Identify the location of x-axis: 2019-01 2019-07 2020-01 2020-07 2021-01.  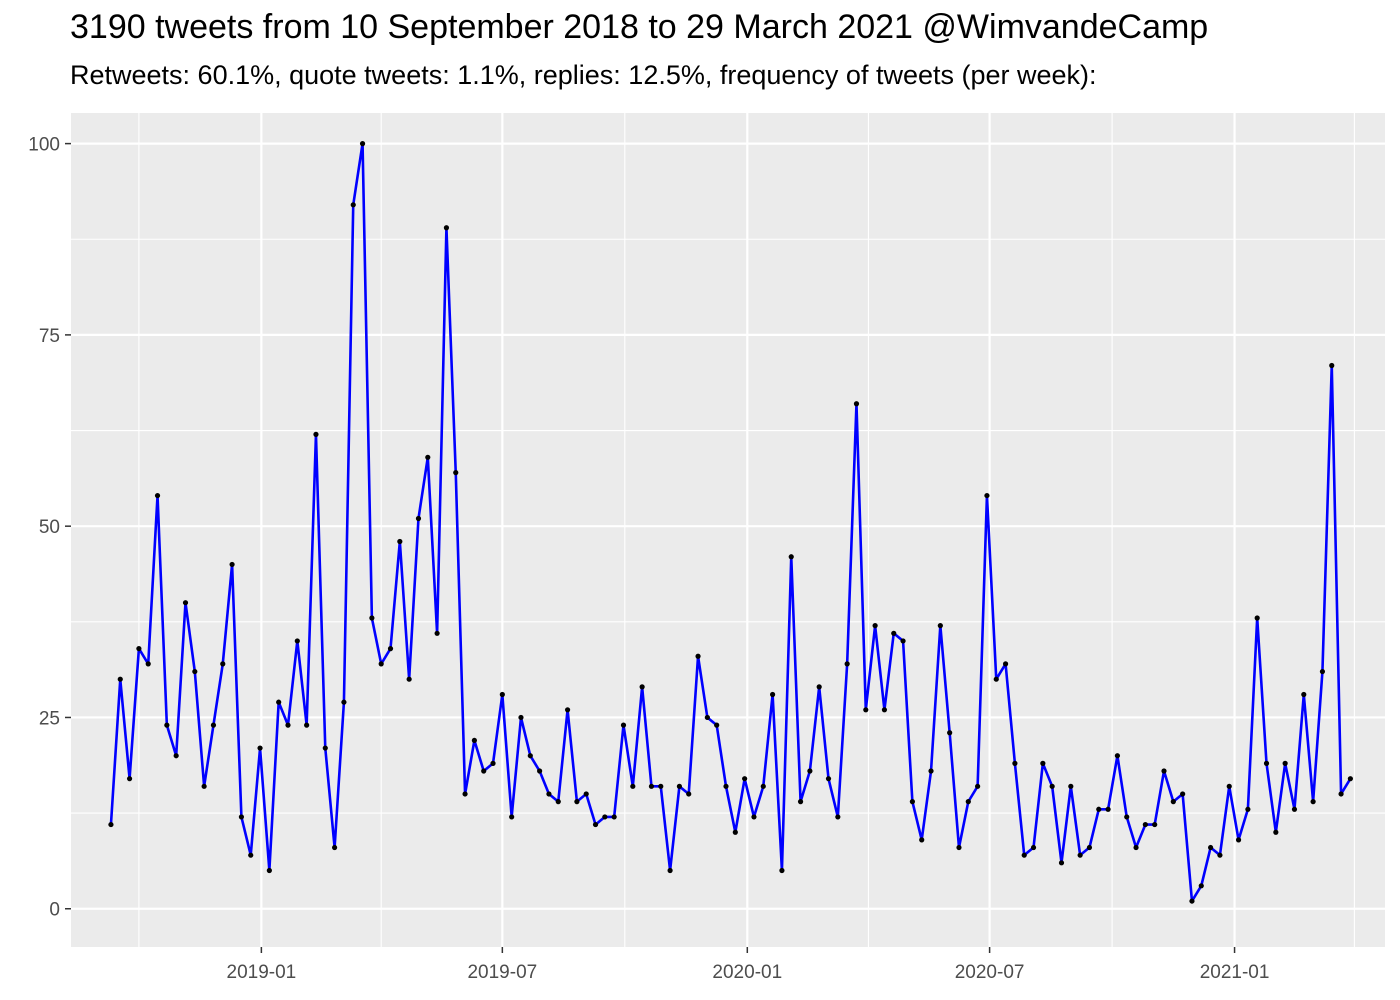
(748, 965).